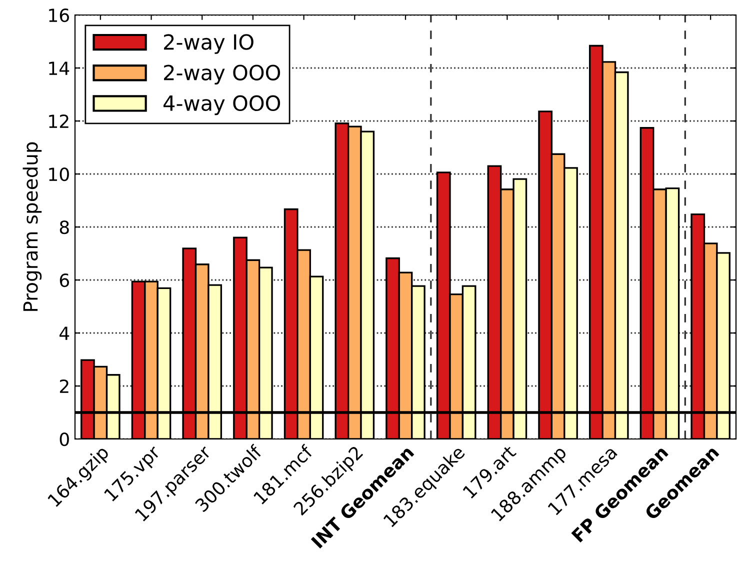 This screenshot has width=738, height=569. What do you see at coordinates (64, 280) in the screenshot?
I see `y-tick-label: 6` at bounding box center [64, 280].